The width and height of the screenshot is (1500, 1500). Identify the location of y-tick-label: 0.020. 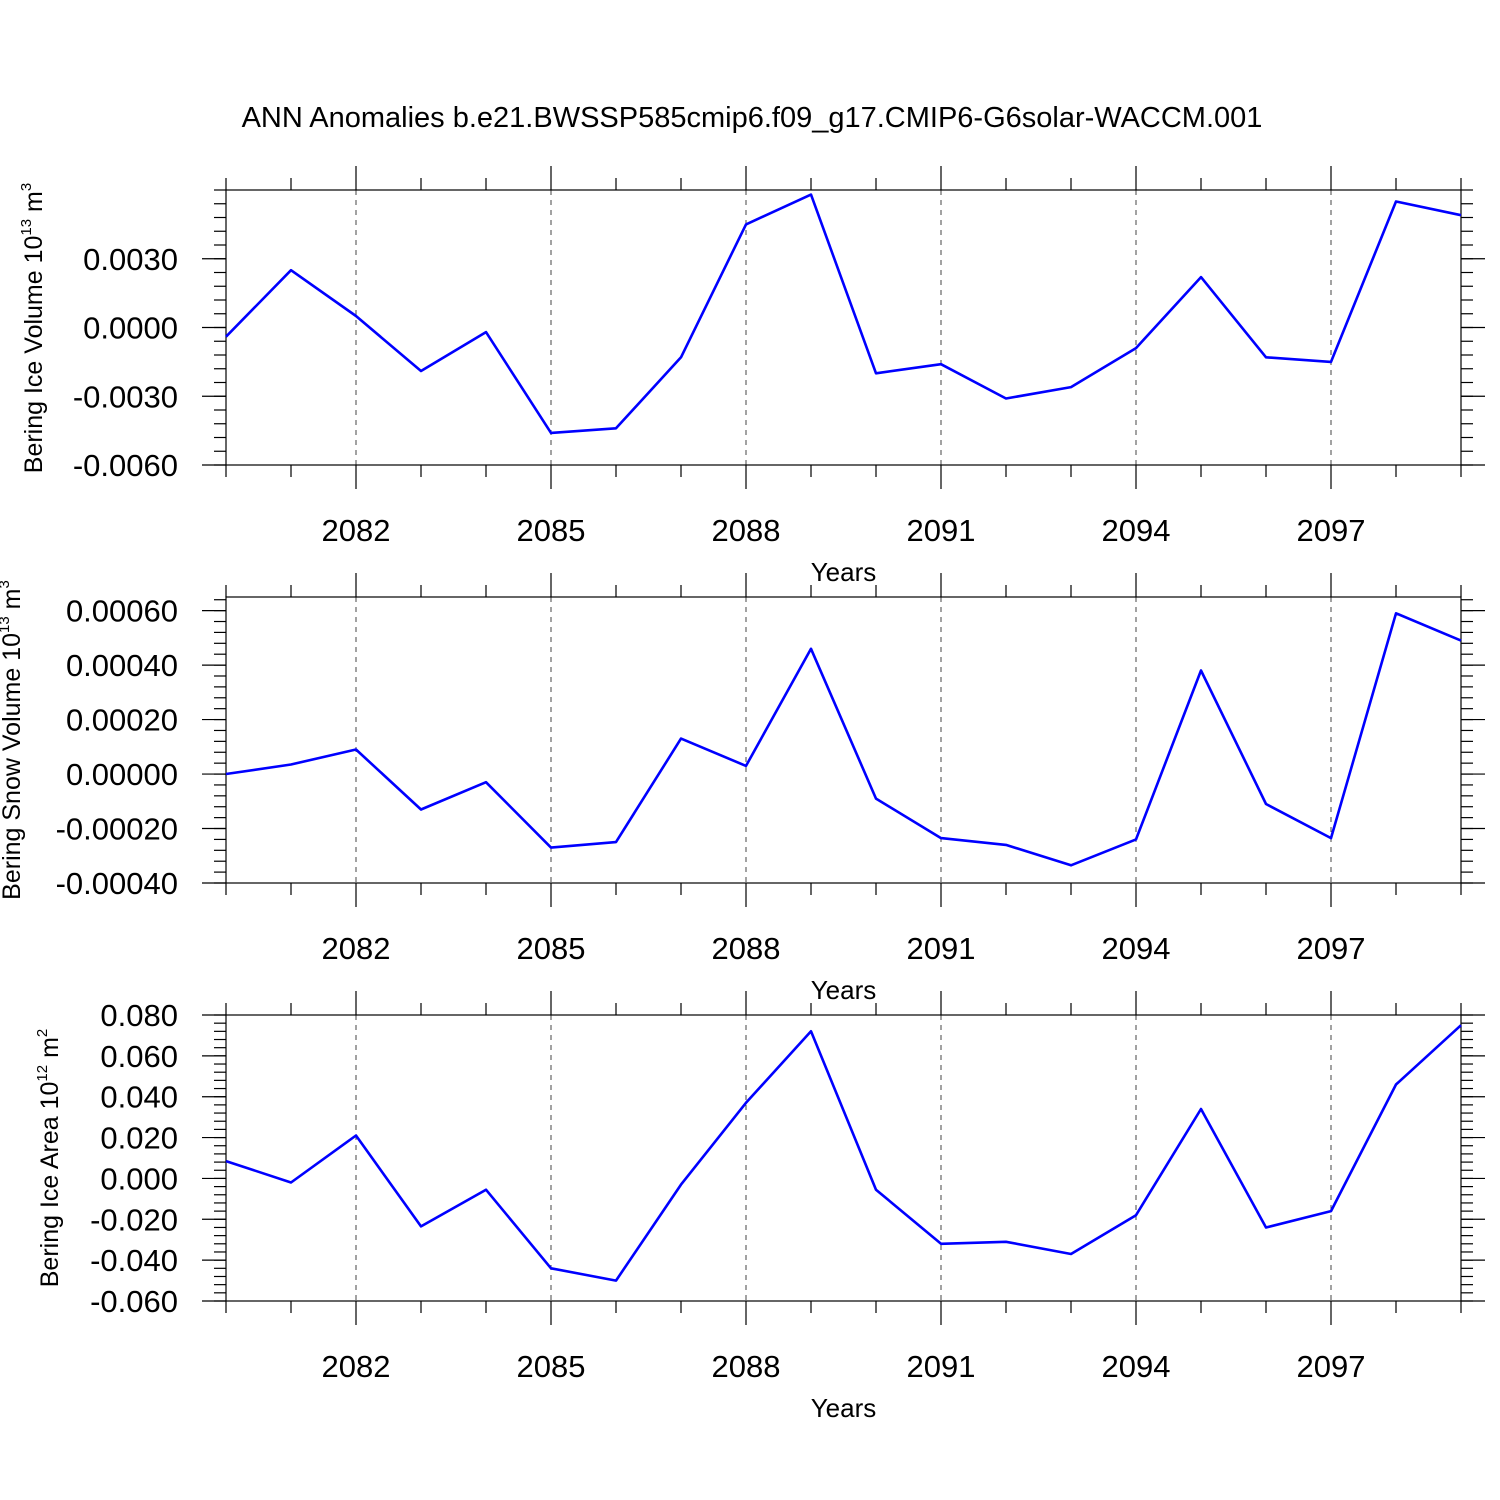
(139, 1138).